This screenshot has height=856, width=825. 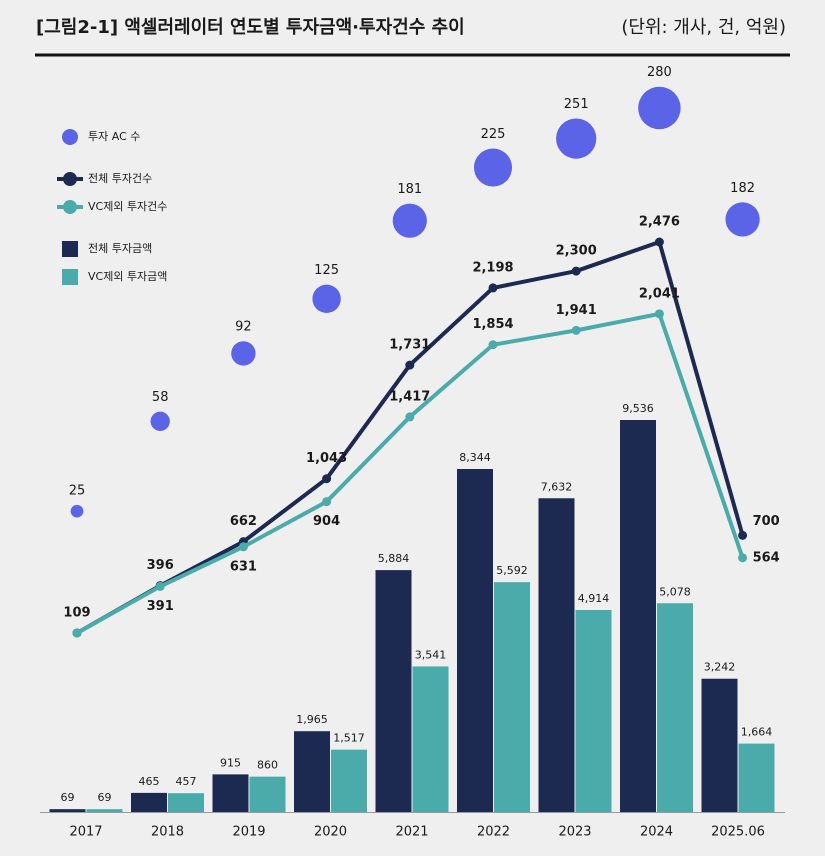 What do you see at coordinates (160, 565) in the screenshot?
I see `line-value-label: 396` at bounding box center [160, 565].